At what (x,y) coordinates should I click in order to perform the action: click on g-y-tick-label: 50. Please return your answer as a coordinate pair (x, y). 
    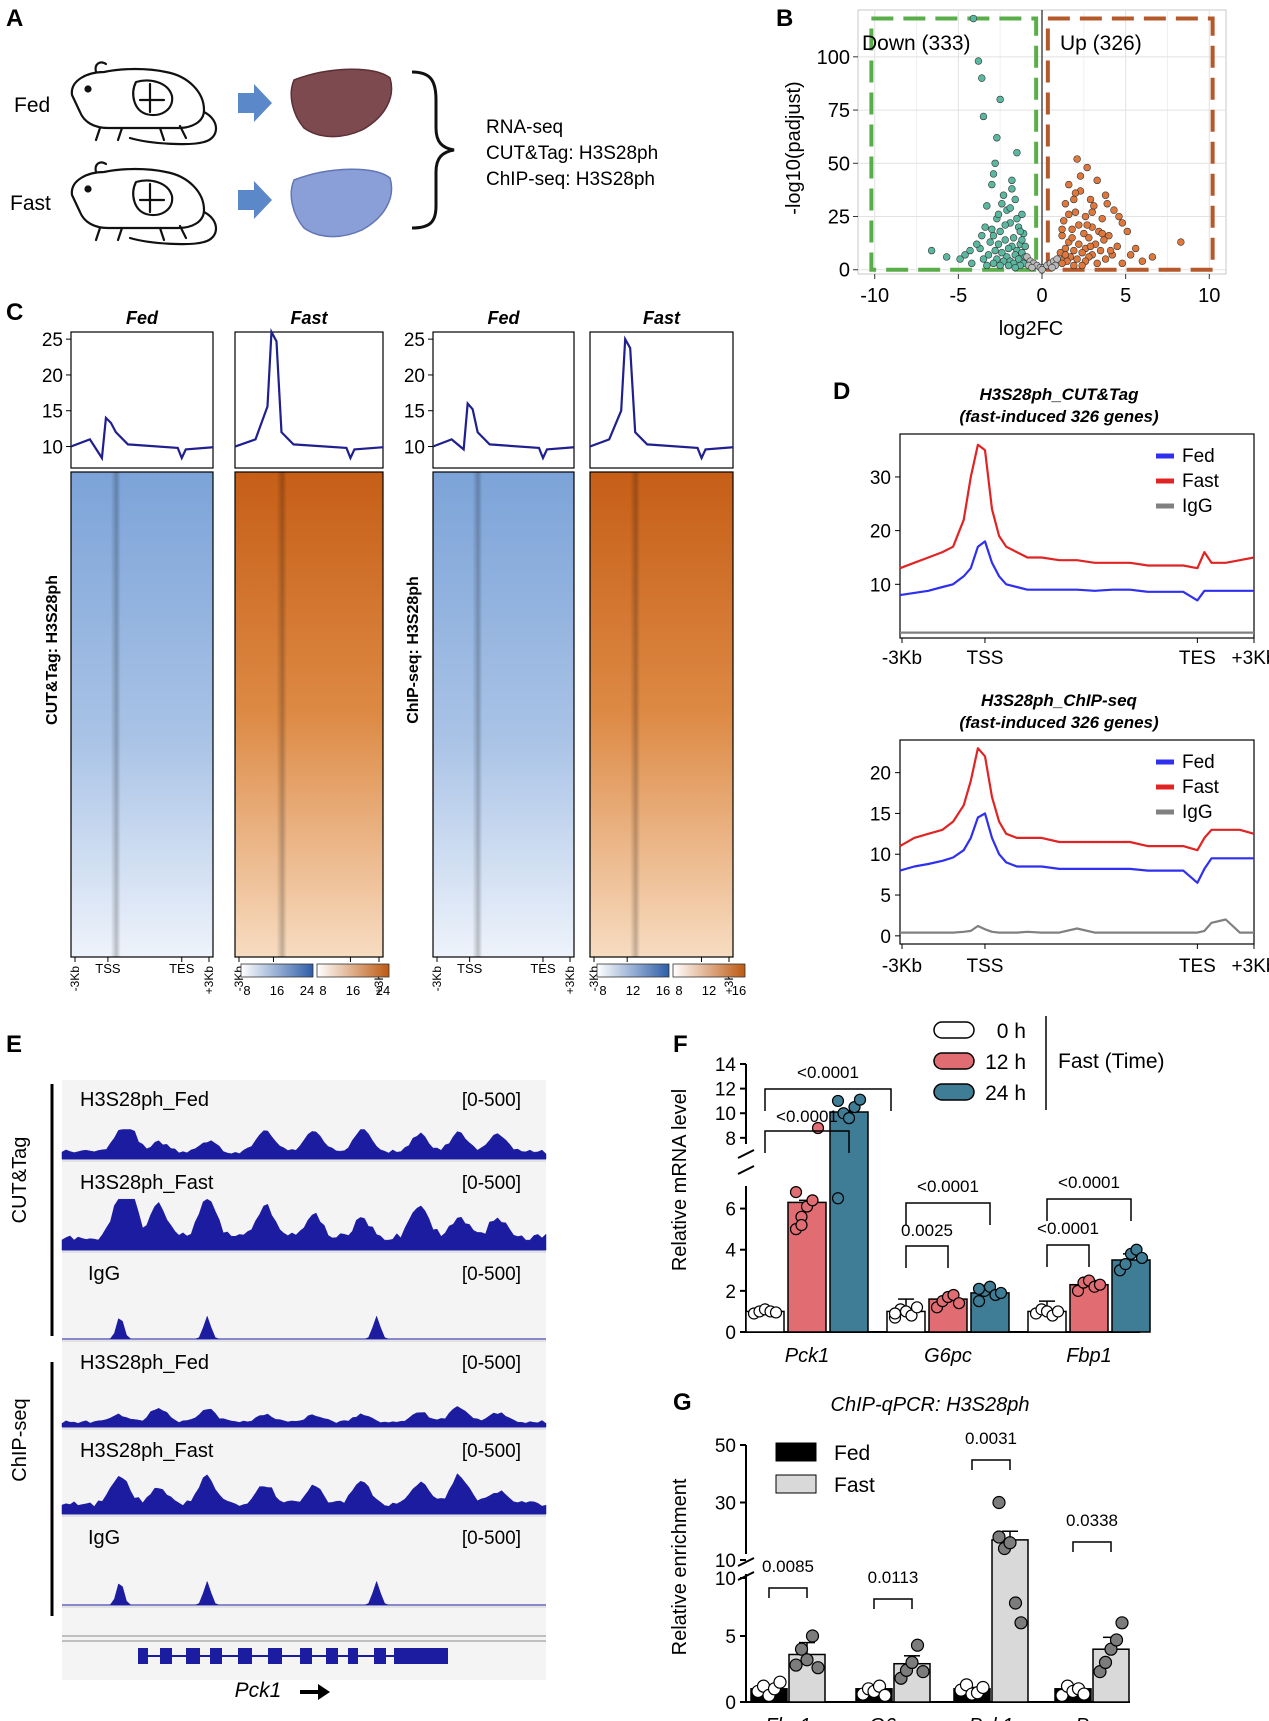
    Looking at the image, I should click on (725, 1446).